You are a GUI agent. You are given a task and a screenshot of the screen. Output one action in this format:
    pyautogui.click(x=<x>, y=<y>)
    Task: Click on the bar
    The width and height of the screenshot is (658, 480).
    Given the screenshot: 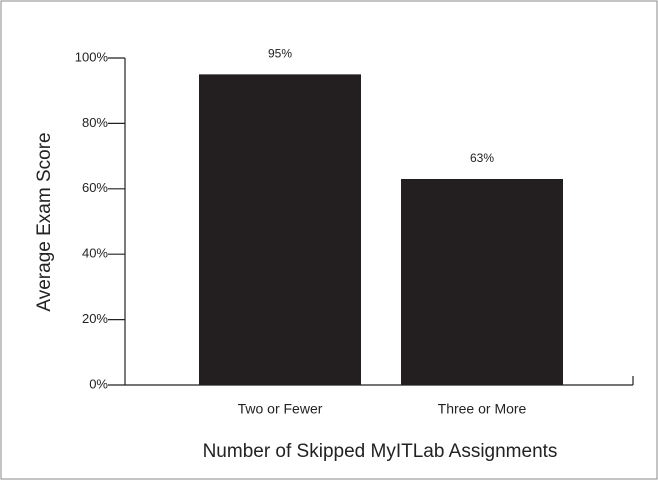 What is the action you would take?
    pyautogui.click(x=482, y=281)
    